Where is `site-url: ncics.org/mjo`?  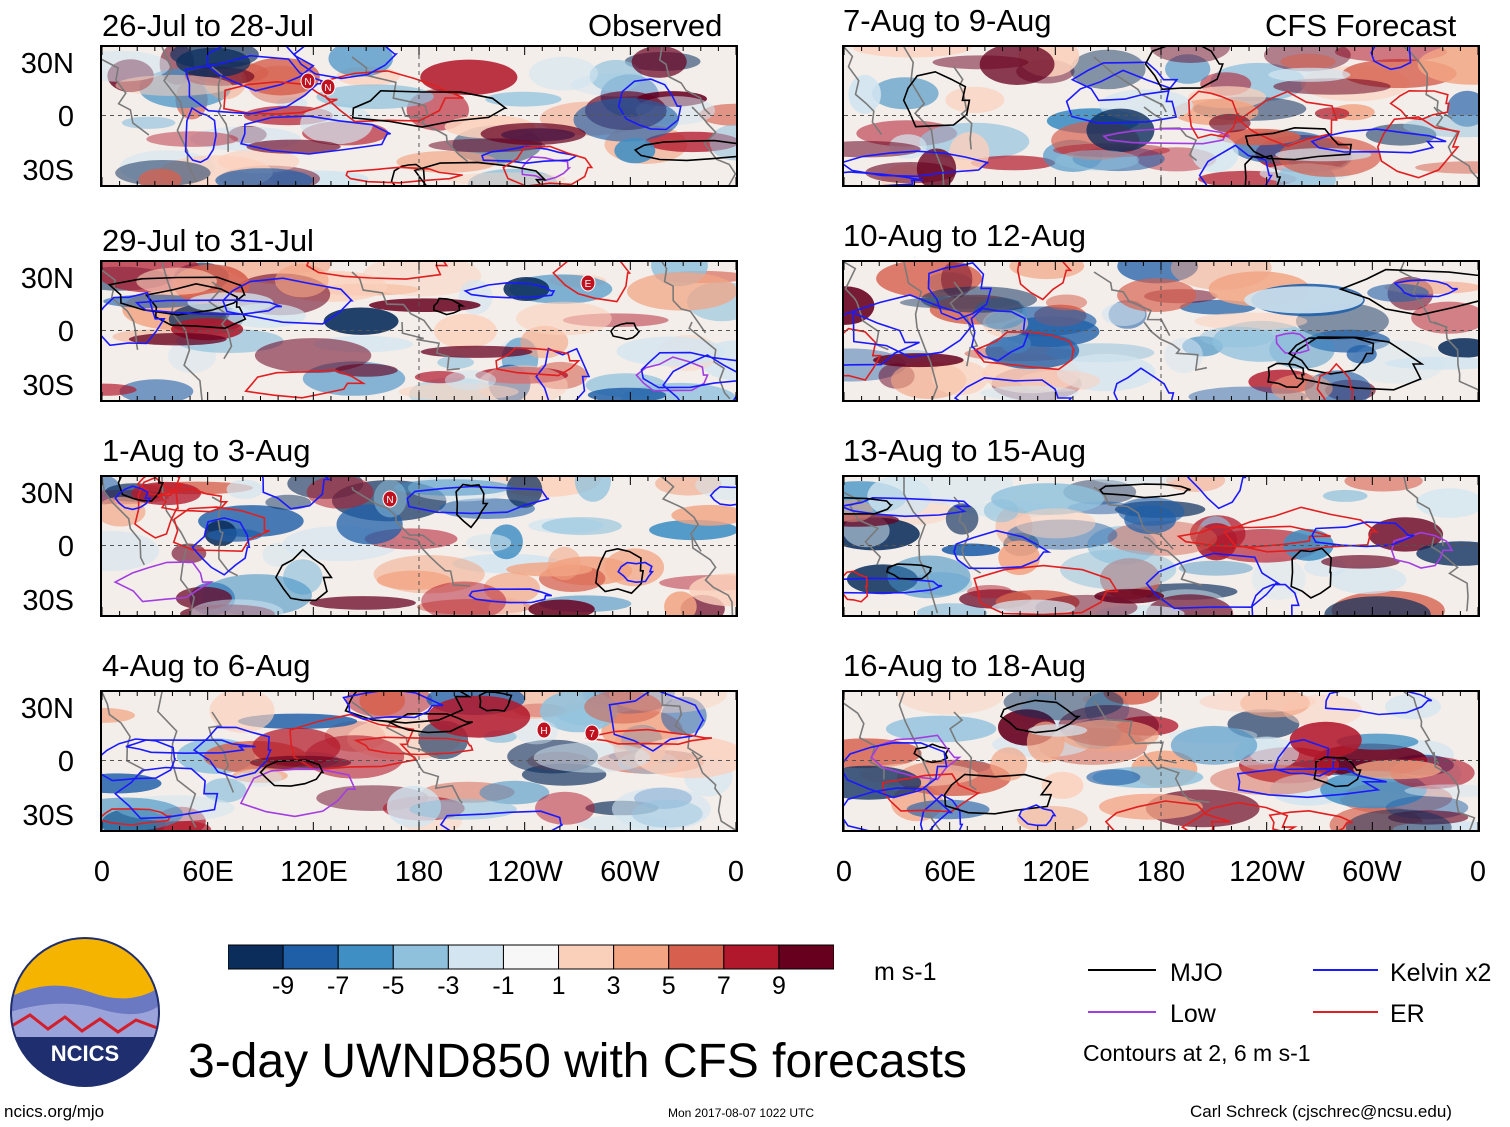 site-url: ncics.org/mjo is located at coordinates (54, 1111).